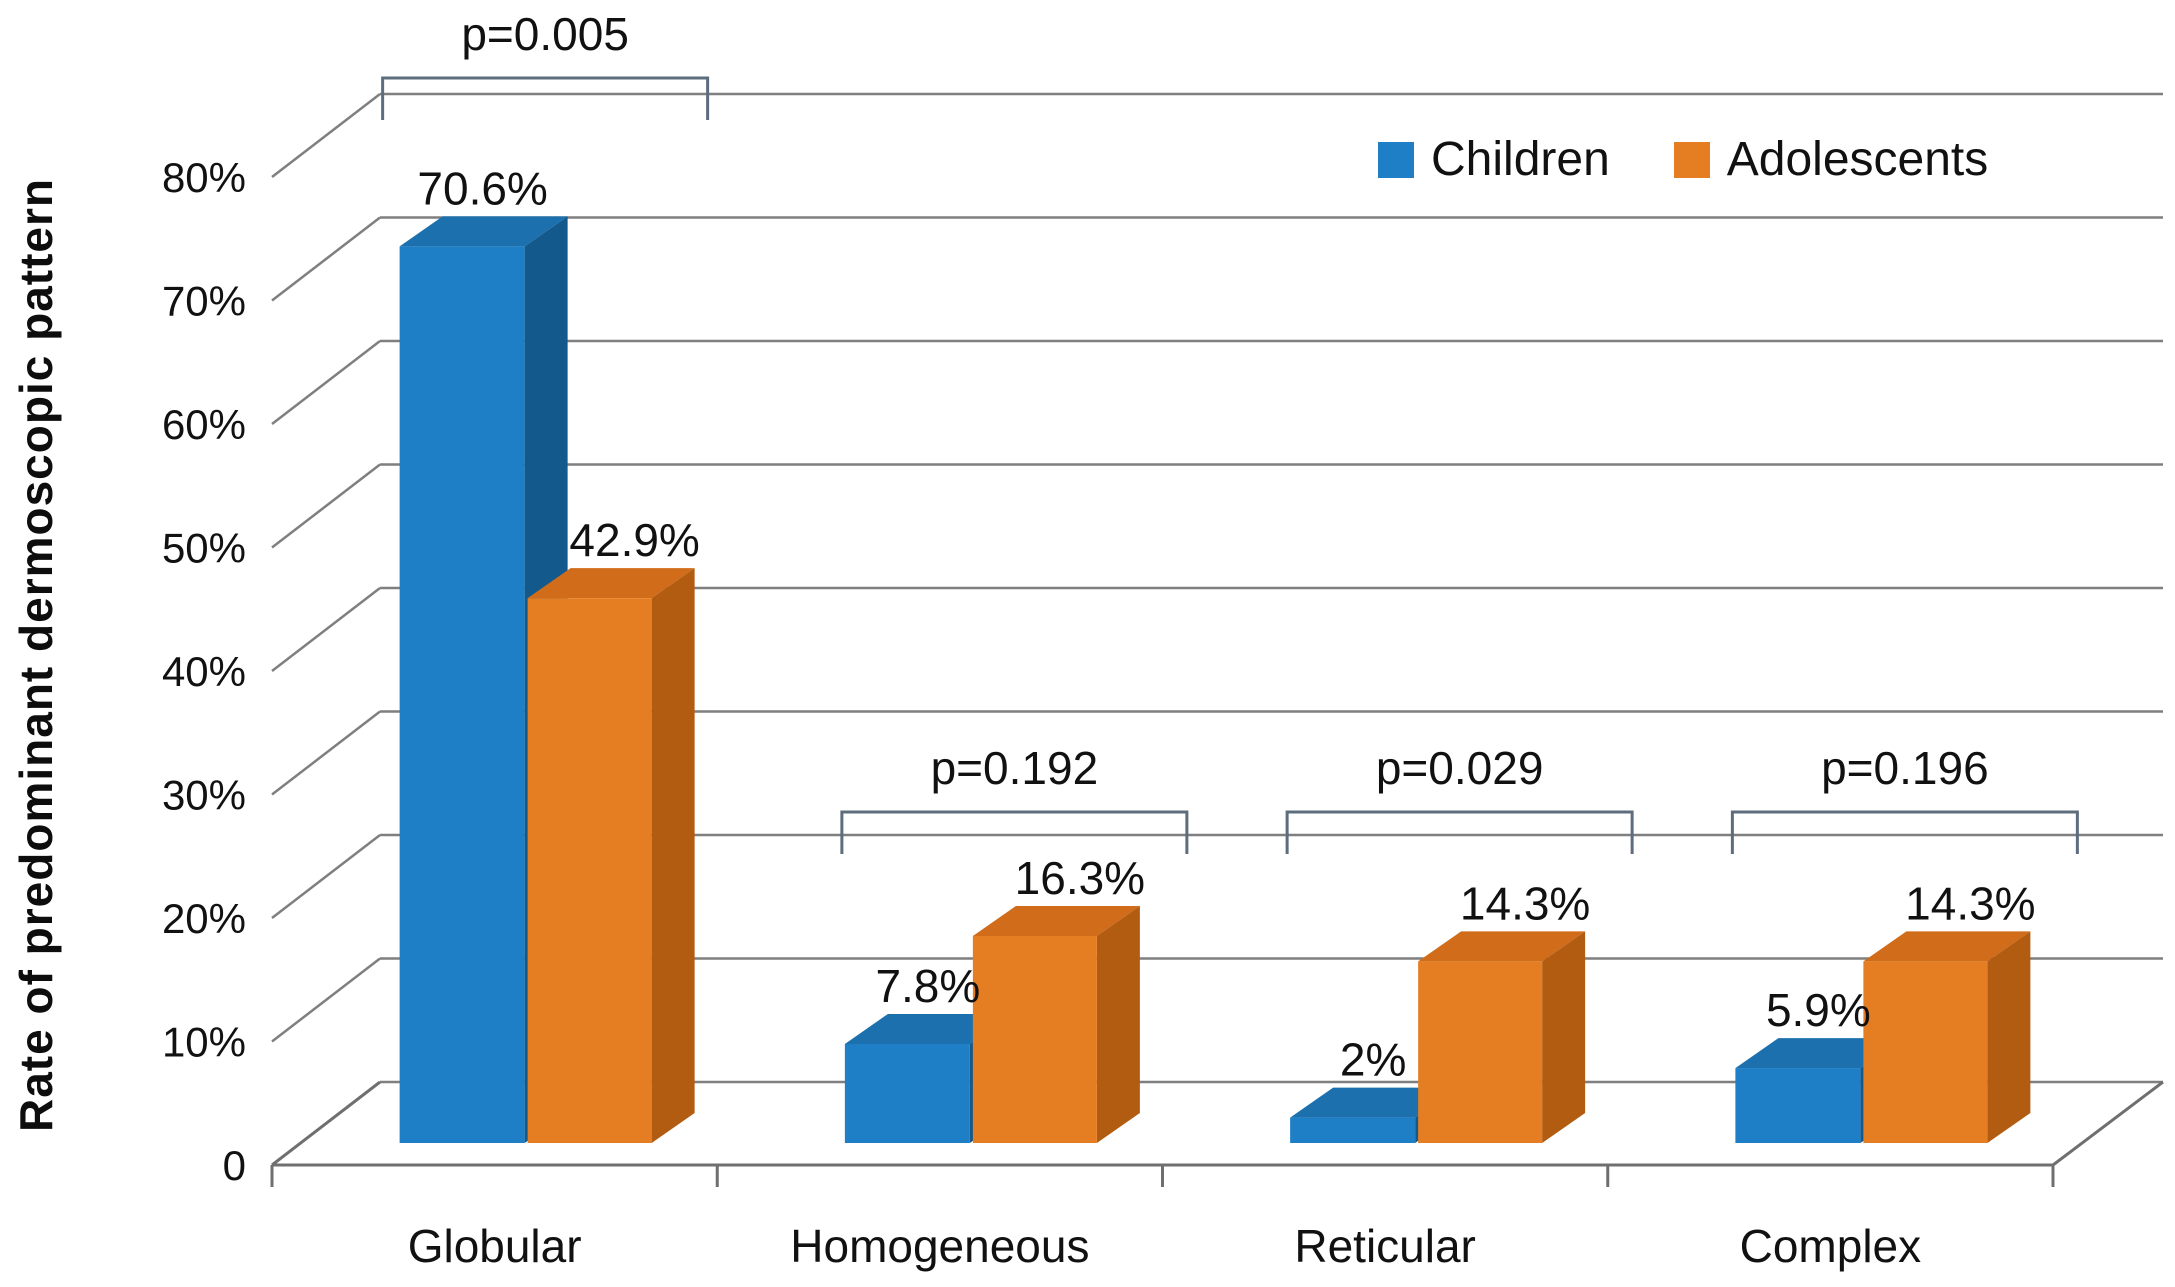 This screenshot has width=2175, height=1287. What do you see at coordinates (634, 540) in the screenshot?
I see `adolescents-value-label: 42.9%` at bounding box center [634, 540].